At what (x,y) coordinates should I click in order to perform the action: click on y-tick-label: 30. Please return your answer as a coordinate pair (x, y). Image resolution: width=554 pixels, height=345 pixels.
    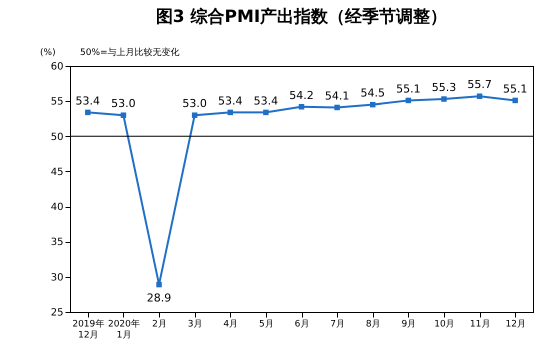
    Looking at the image, I should click on (57, 278).